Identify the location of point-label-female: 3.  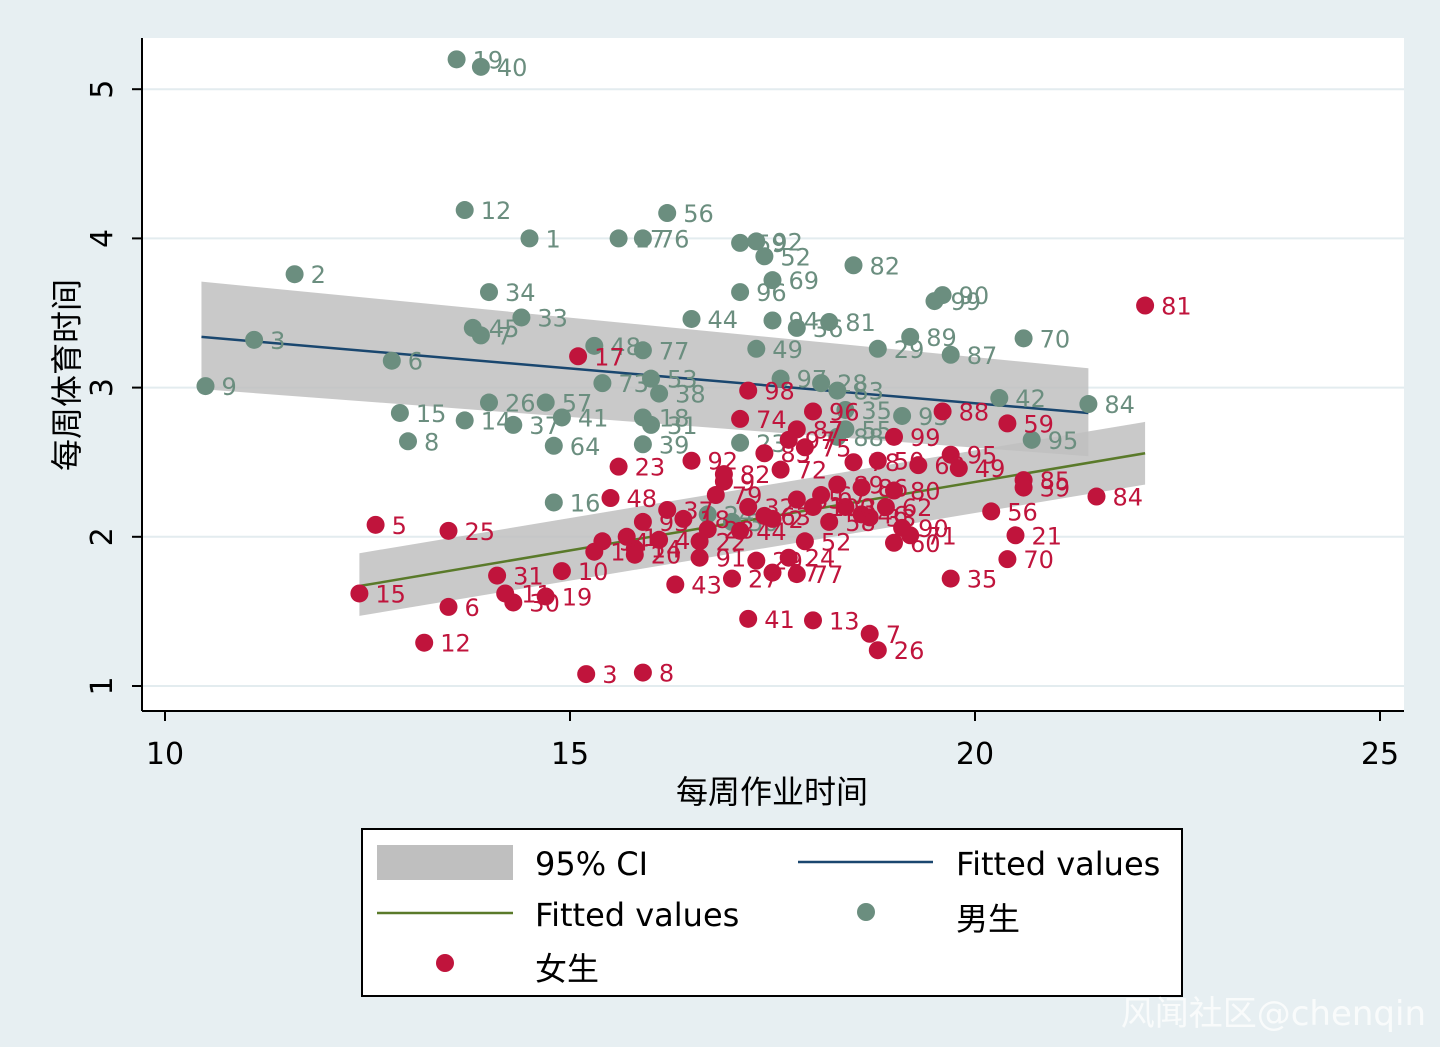
(609, 675).